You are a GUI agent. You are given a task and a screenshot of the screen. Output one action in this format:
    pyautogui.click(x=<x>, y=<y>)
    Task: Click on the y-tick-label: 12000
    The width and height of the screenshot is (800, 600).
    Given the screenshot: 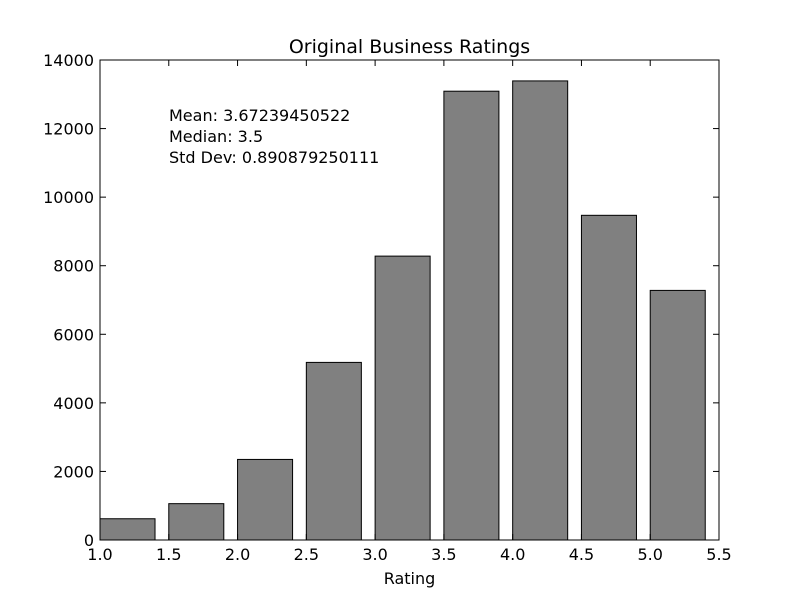 What is the action you would take?
    pyautogui.click(x=68, y=129)
    